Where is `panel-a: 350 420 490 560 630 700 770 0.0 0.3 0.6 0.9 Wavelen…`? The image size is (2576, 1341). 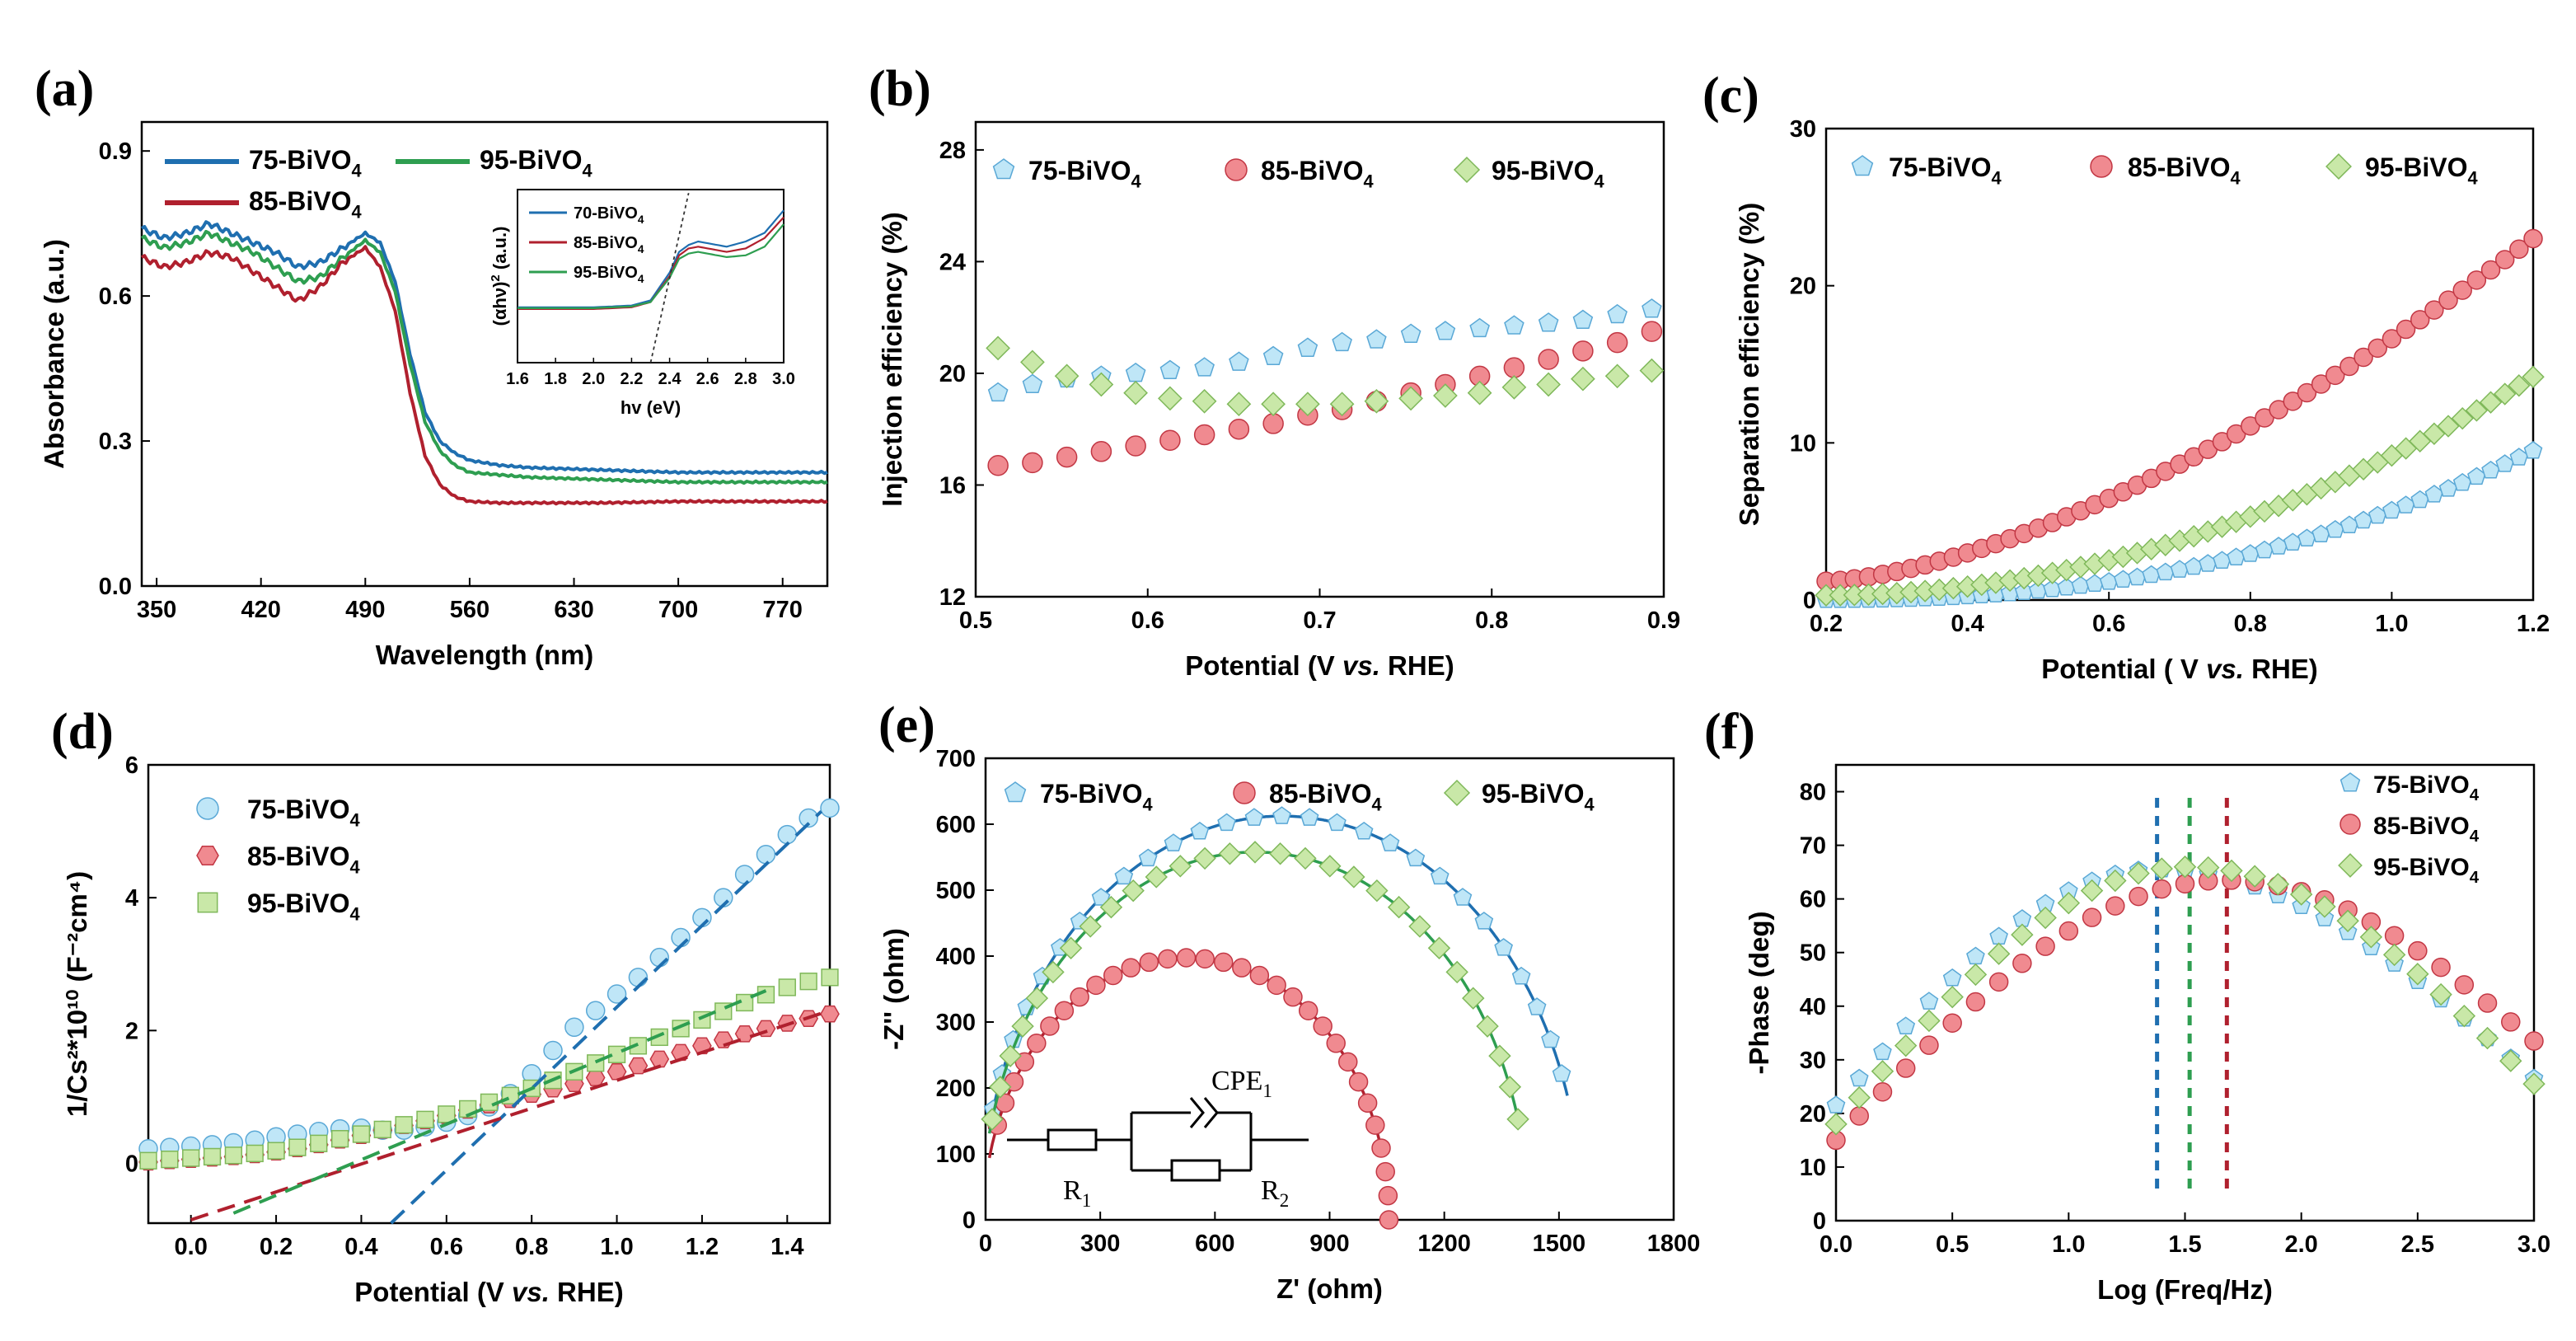 panel-a: 350 420 490 560 630 700 770 0.0 0.3 0.6 0.9 Wavelen… is located at coordinates (432, 365).